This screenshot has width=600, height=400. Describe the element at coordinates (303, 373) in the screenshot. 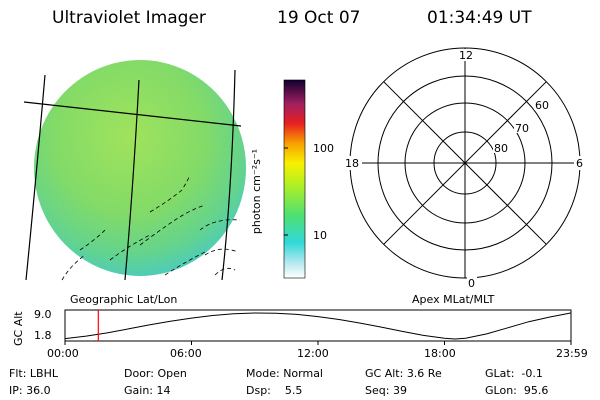

I see `mode-value: Normal` at that location.